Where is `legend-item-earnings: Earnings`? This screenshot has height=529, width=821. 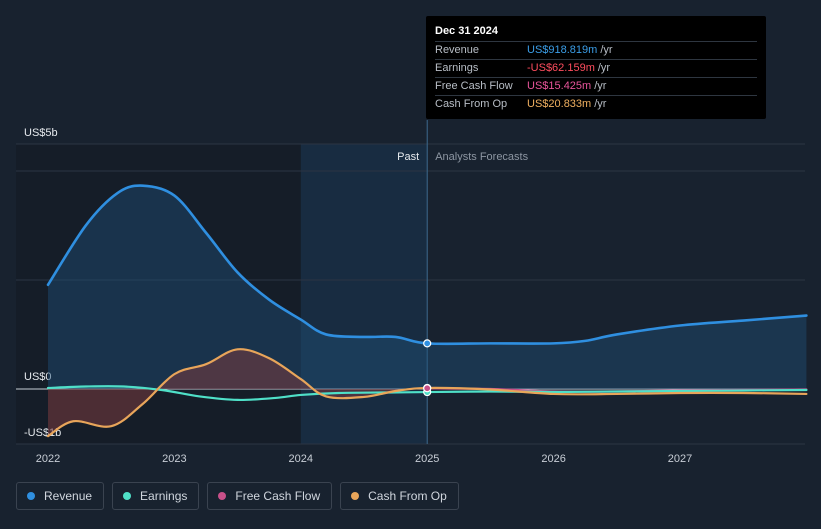
legend-item-earnings: Earnings is located at coordinates (156, 496).